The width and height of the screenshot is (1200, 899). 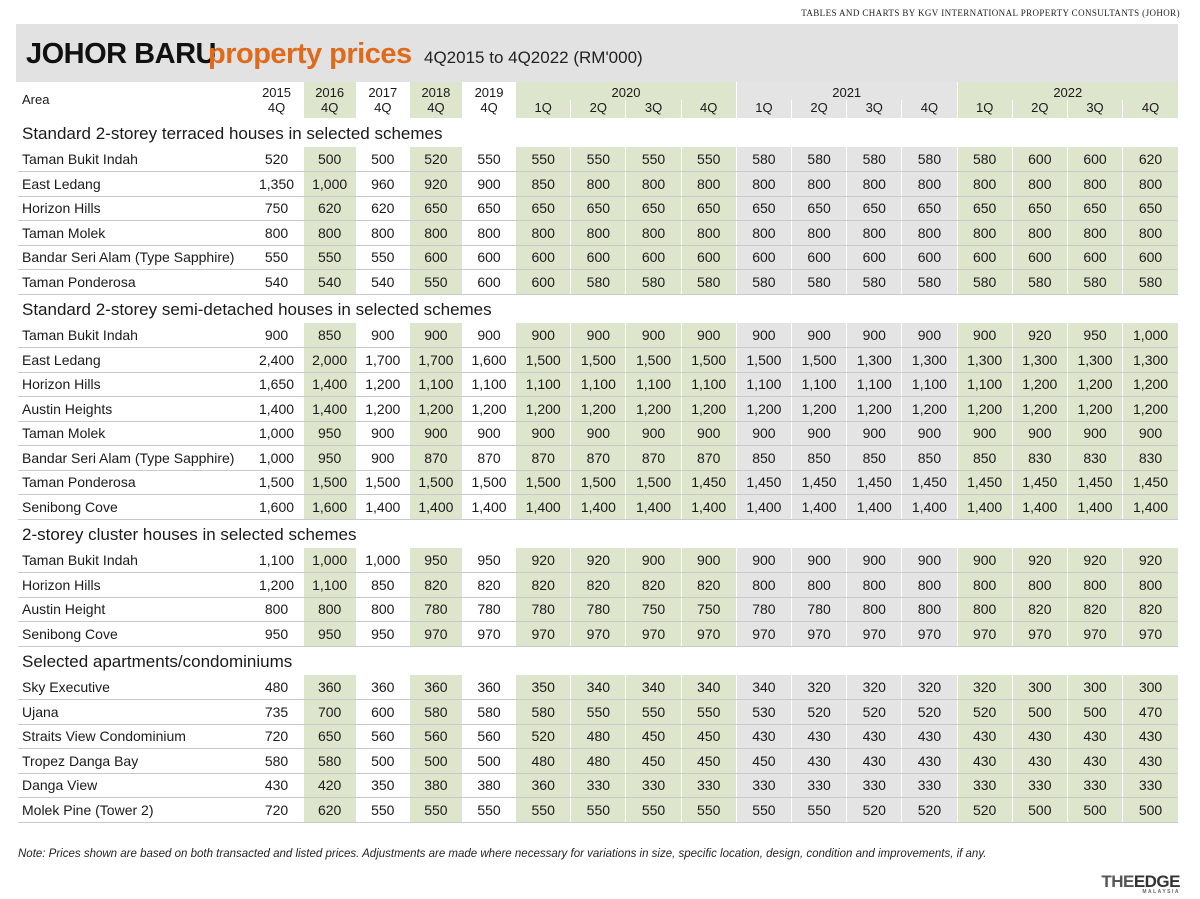 I want to click on area-name: East Ledang, so click(x=134, y=184).